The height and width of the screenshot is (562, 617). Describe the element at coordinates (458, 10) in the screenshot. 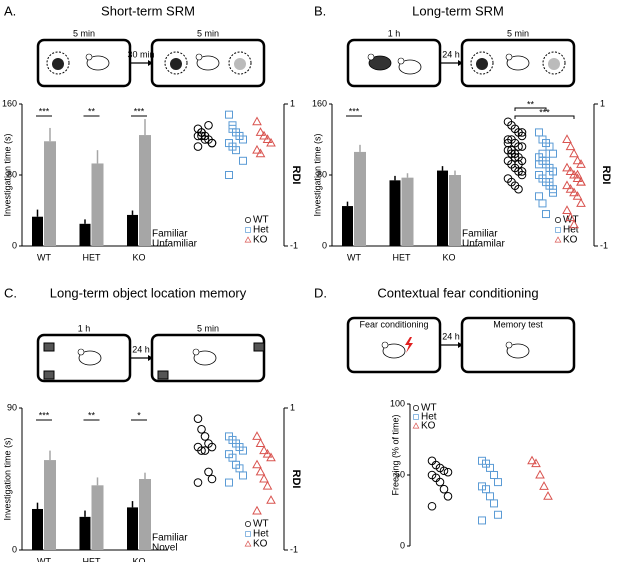

I see `panel-title: Long-term SRM` at that location.